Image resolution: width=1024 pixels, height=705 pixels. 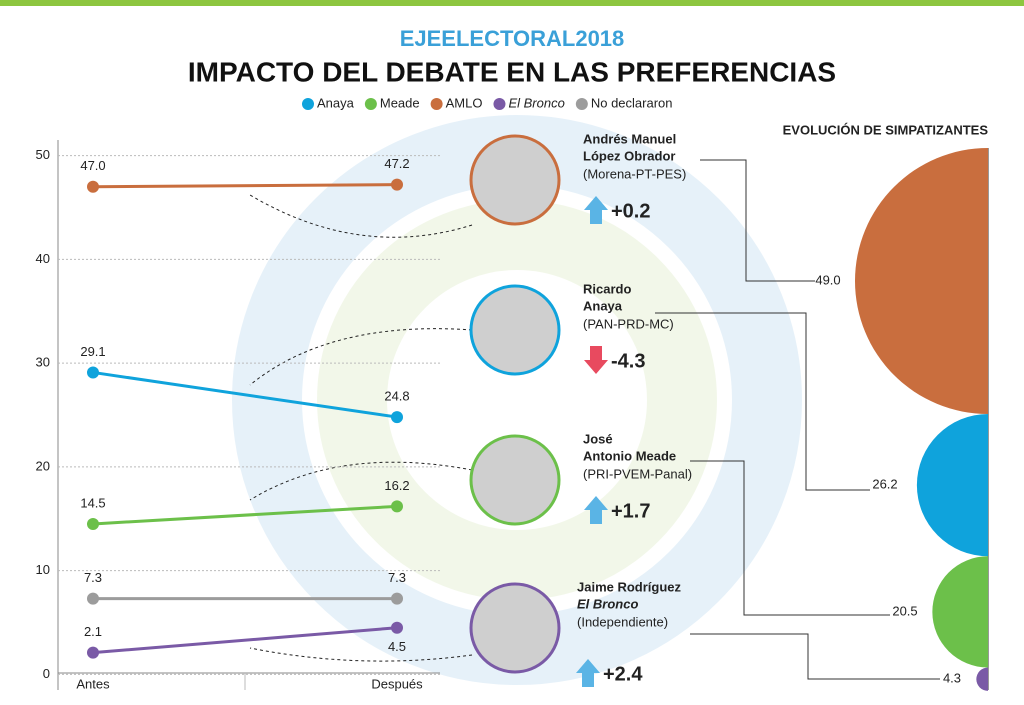 What do you see at coordinates (952, 678) in the screenshot?
I see `value-label: 4.3` at bounding box center [952, 678].